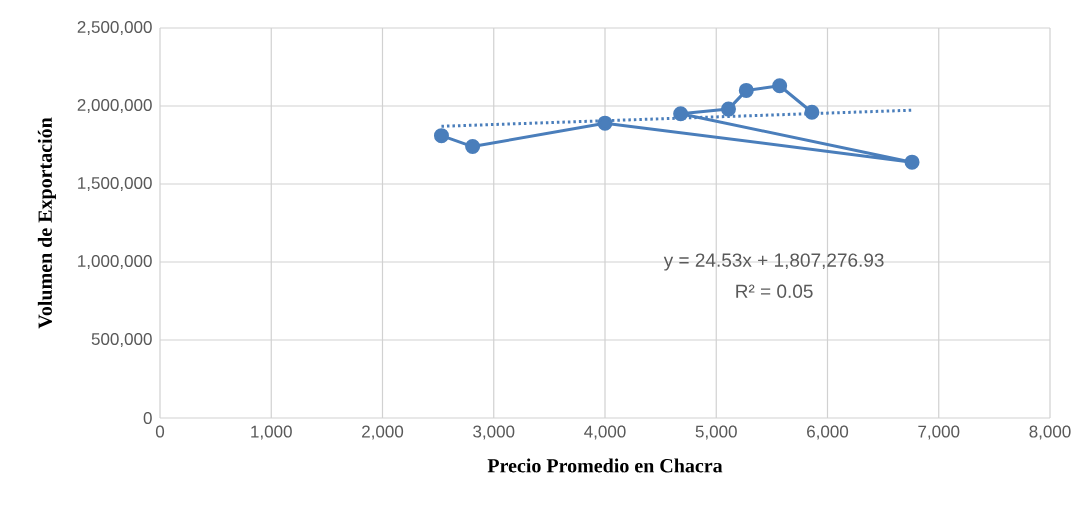 This screenshot has height=515, width=1080. Describe the element at coordinates (114, 28) in the screenshot. I see `y-tick-label: 2,500,000` at that location.